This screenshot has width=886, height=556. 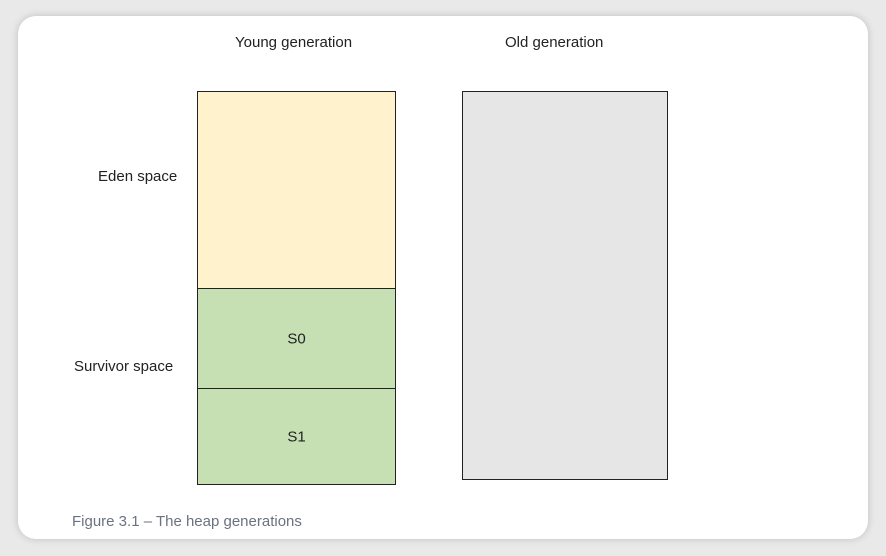 I want to click on eden-space-label: Eden space, so click(x=138, y=176).